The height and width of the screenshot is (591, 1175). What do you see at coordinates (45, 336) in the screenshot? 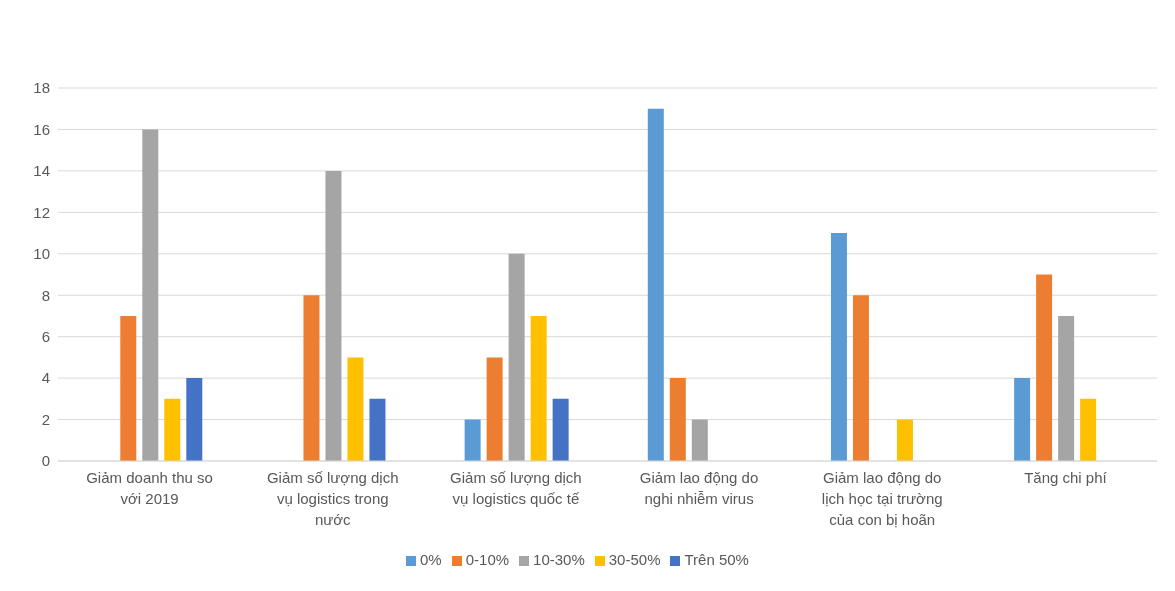
I see `y-tick-label: 6` at bounding box center [45, 336].